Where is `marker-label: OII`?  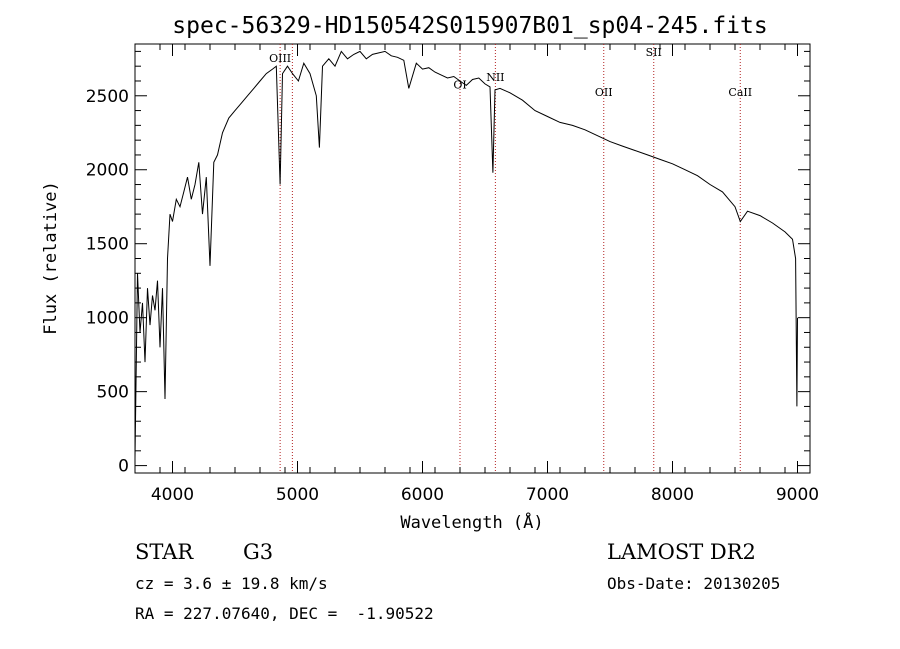 marker-label: OII is located at coordinates (604, 92).